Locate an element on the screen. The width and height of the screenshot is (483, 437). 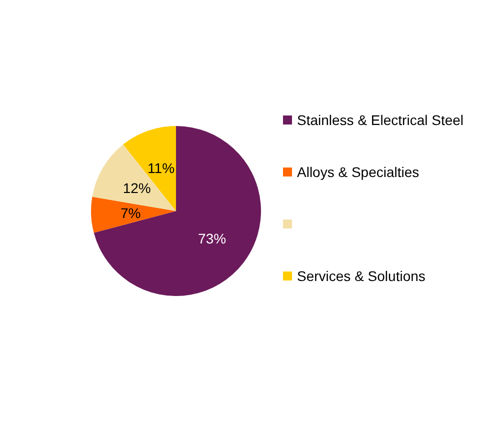
legend-label: Services & Solutions is located at coordinates (361, 276).